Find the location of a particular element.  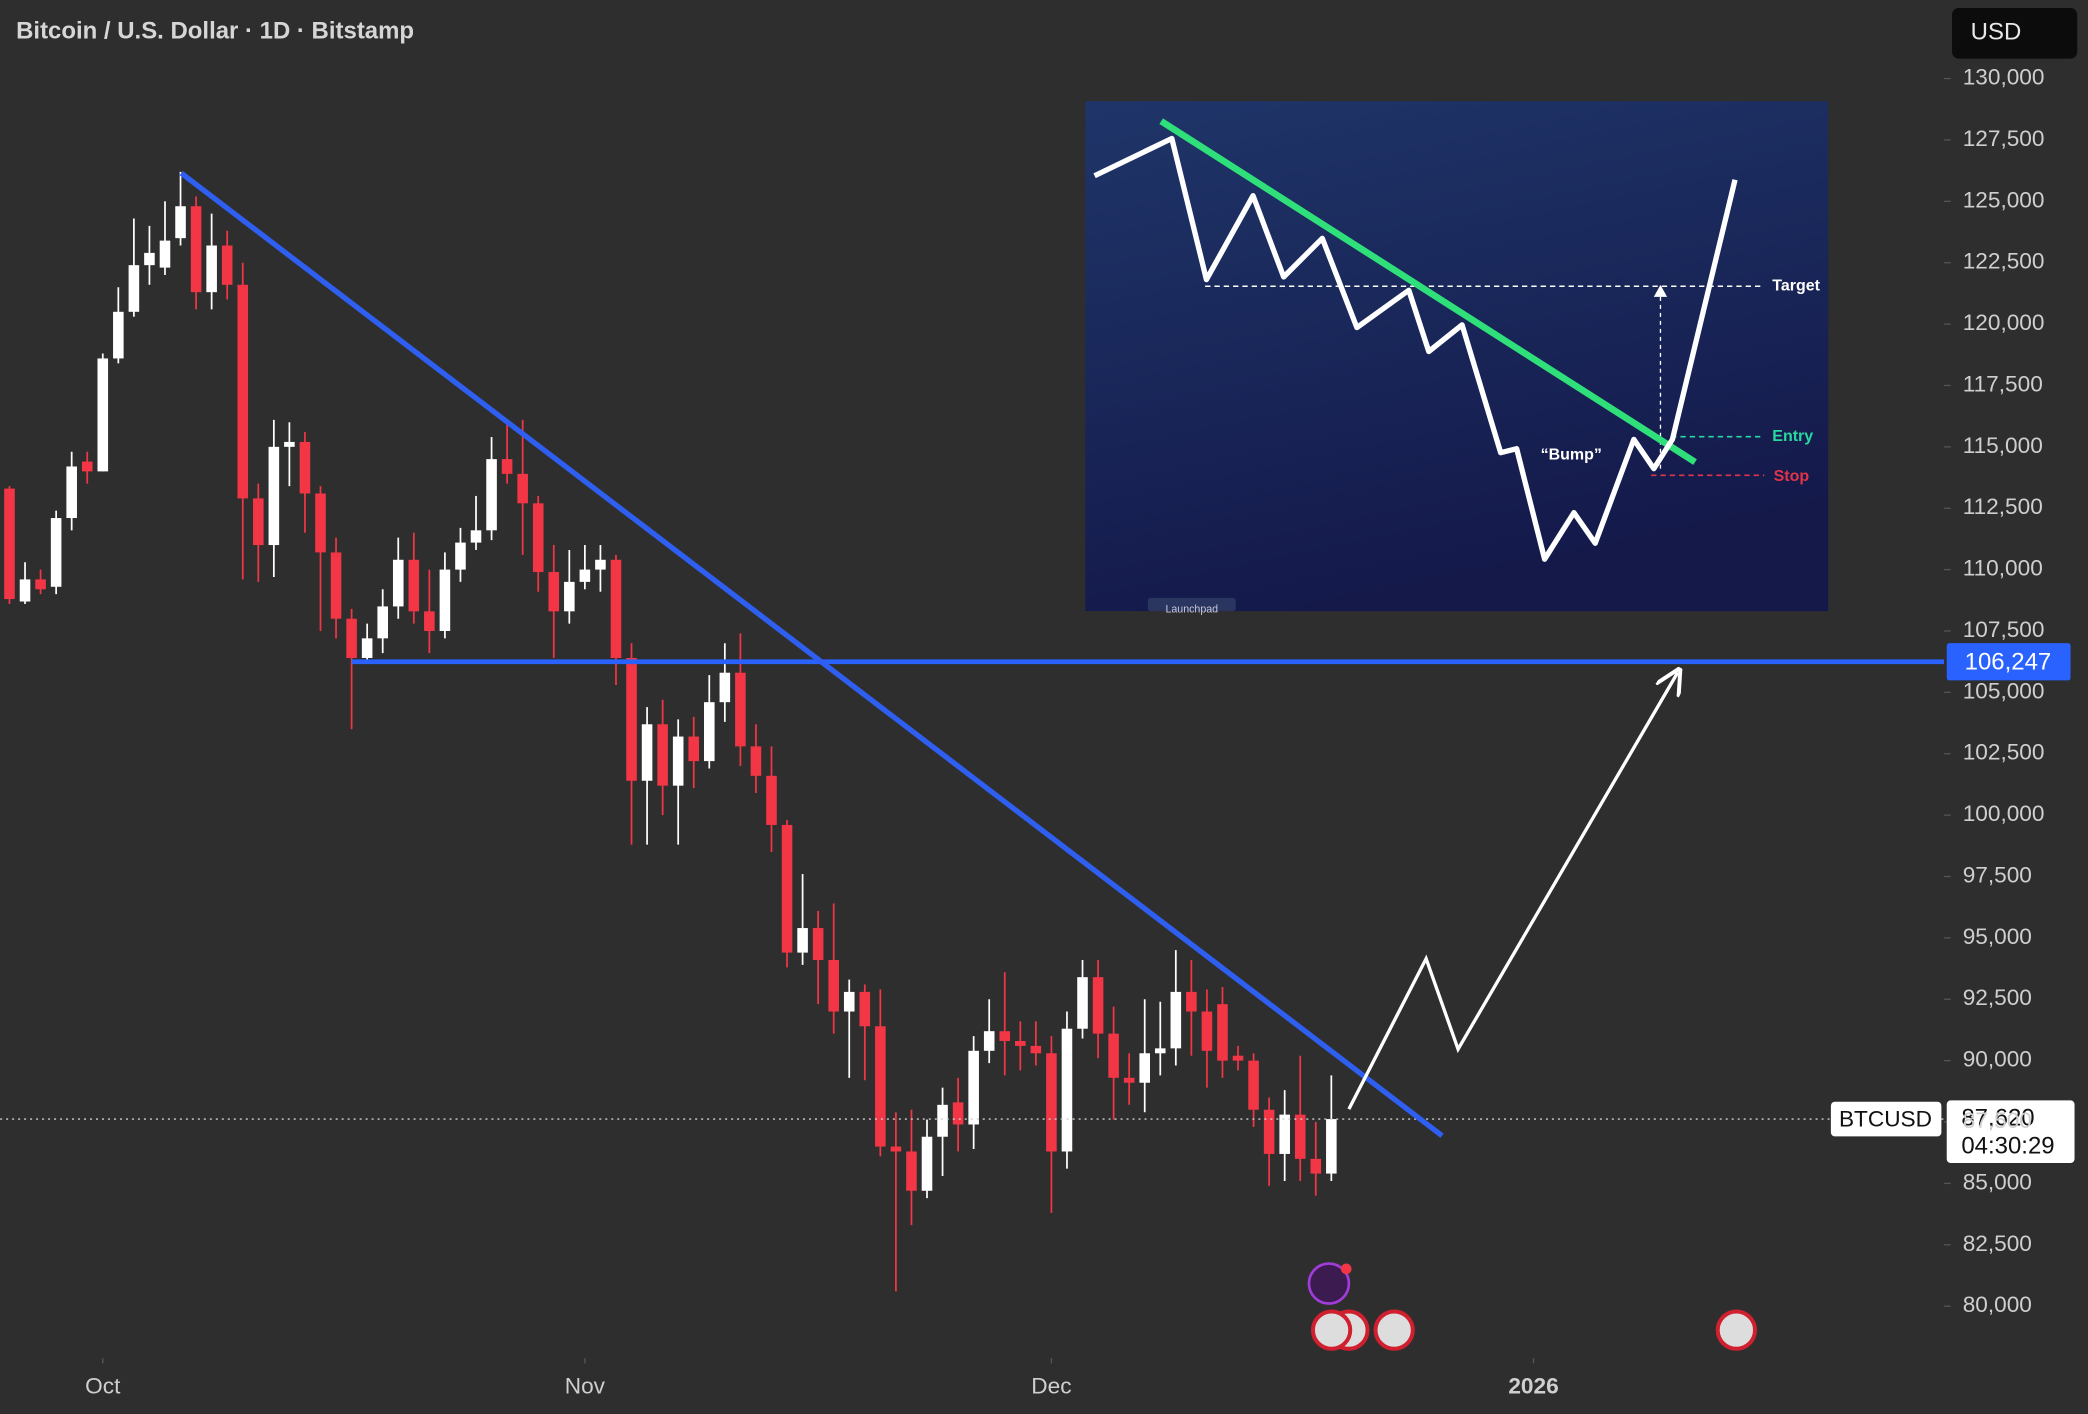

y-tick-label: 97,500 is located at coordinates (1997, 874).